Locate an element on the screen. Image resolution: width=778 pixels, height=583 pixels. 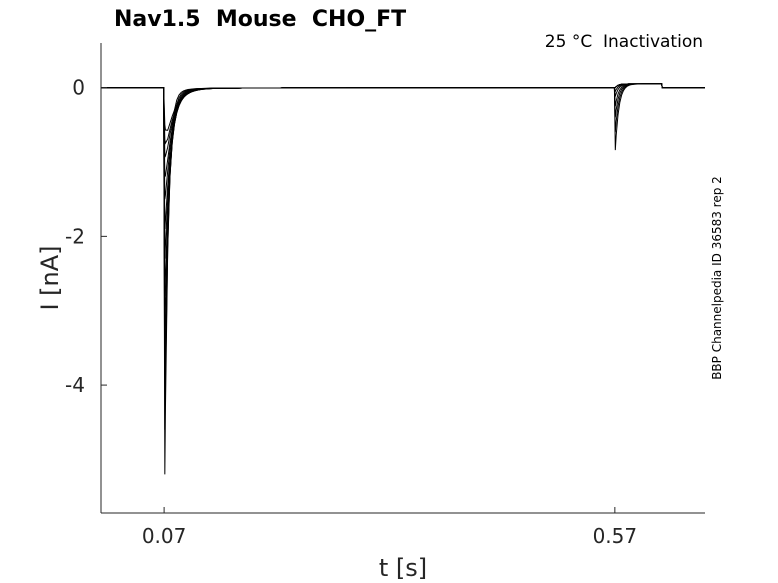
y-axis-label: I [nA] is located at coordinates (50, 277).